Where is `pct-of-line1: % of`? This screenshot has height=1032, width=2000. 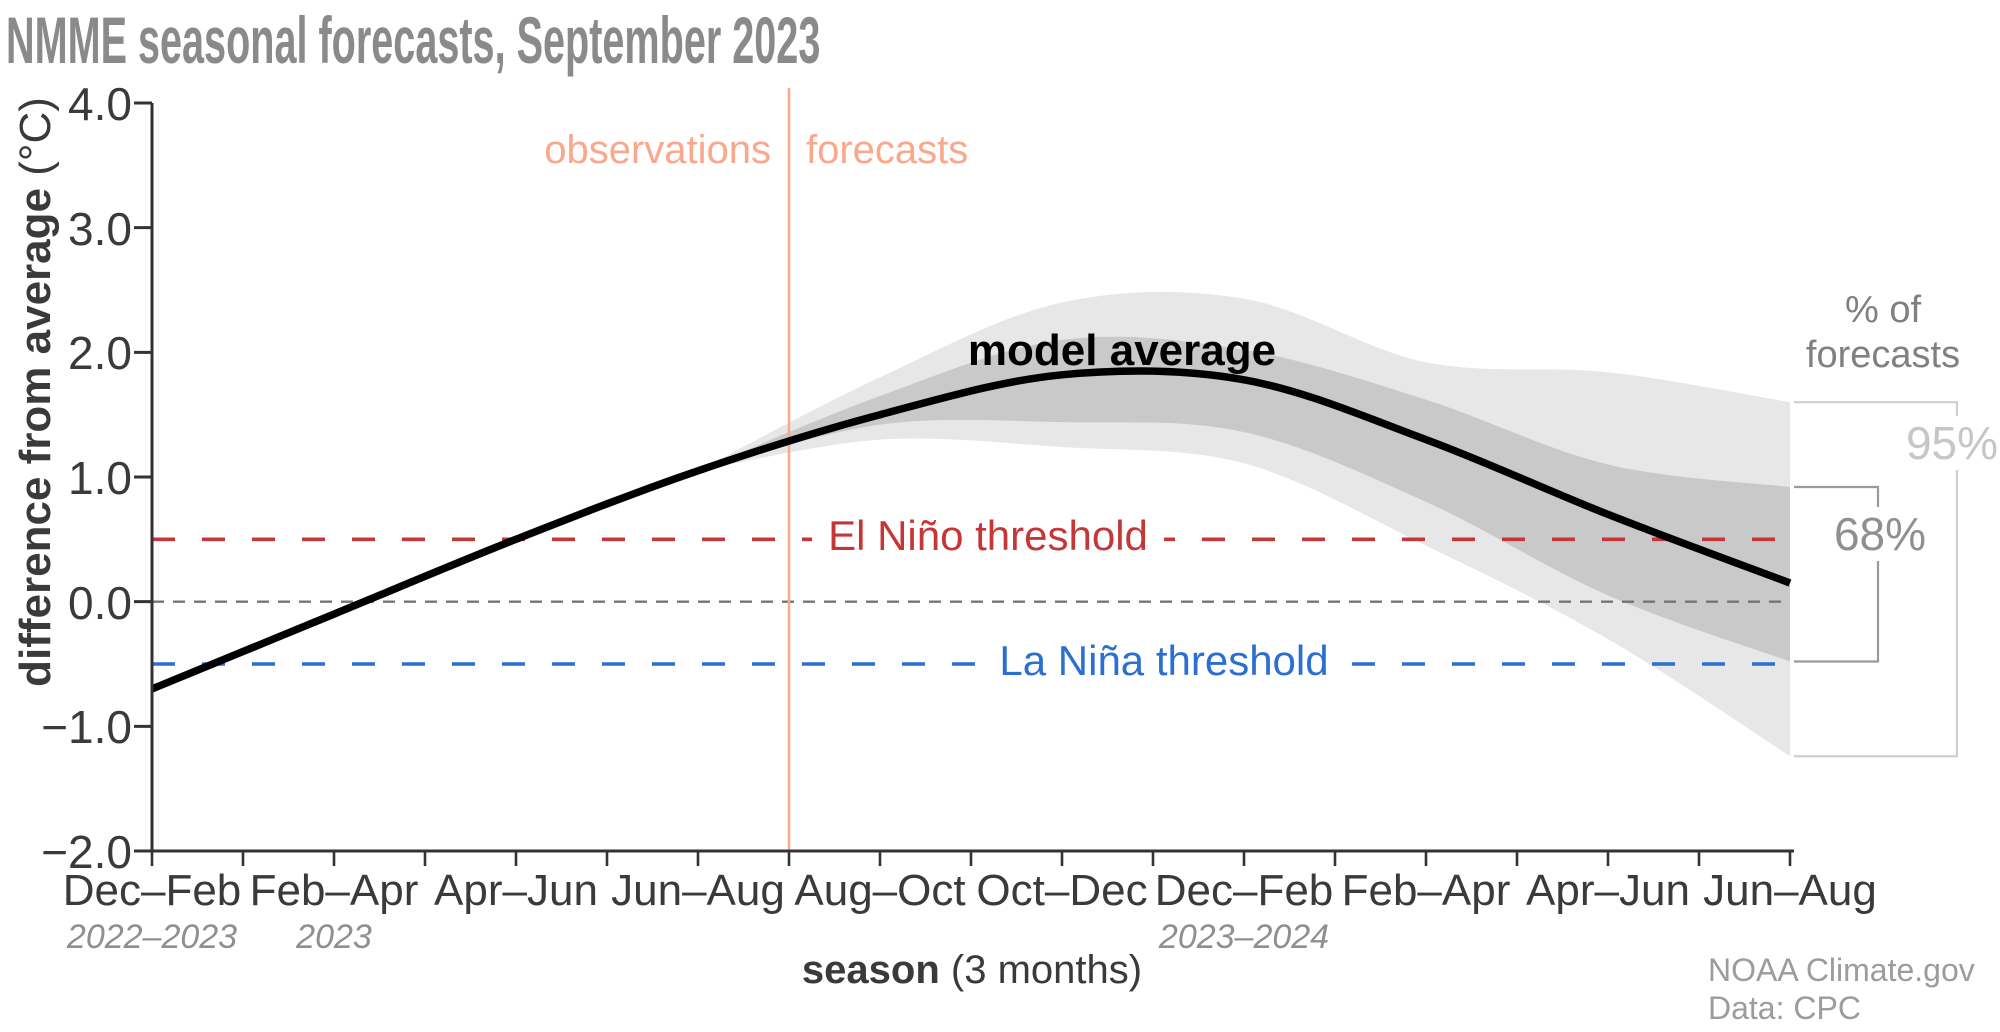 pct-of-line1: % of is located at coordinates (1883, 310).